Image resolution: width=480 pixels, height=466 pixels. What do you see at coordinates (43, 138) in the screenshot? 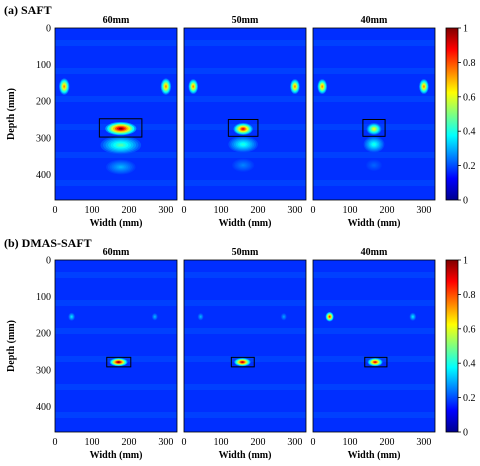
I see `y-tick-label: 300` at bounding box center [43, 138].